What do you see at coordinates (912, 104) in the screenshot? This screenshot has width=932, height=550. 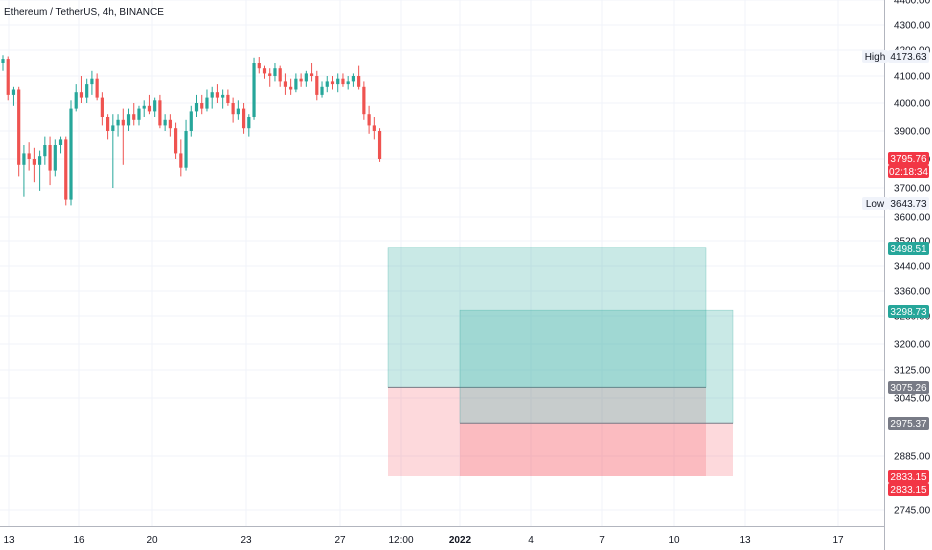 I see `price-tick-label: 4000.00` at bounding box center [912, 104].